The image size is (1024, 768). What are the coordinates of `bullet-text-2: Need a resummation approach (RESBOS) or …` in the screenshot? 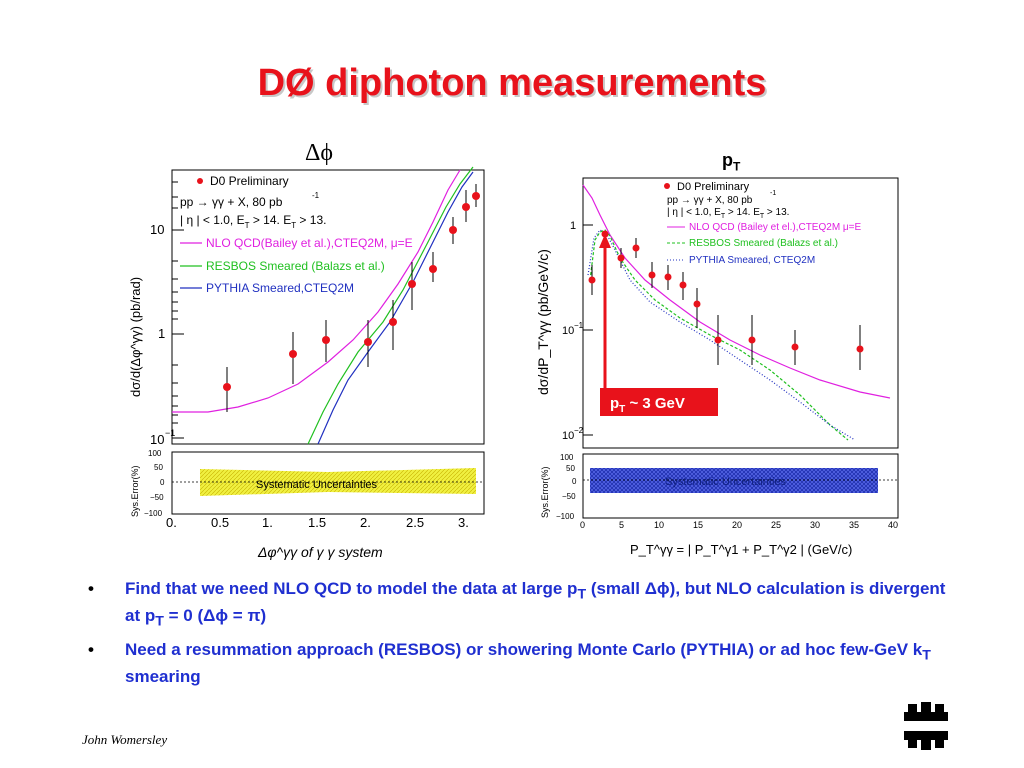 It's located at (528, 663).